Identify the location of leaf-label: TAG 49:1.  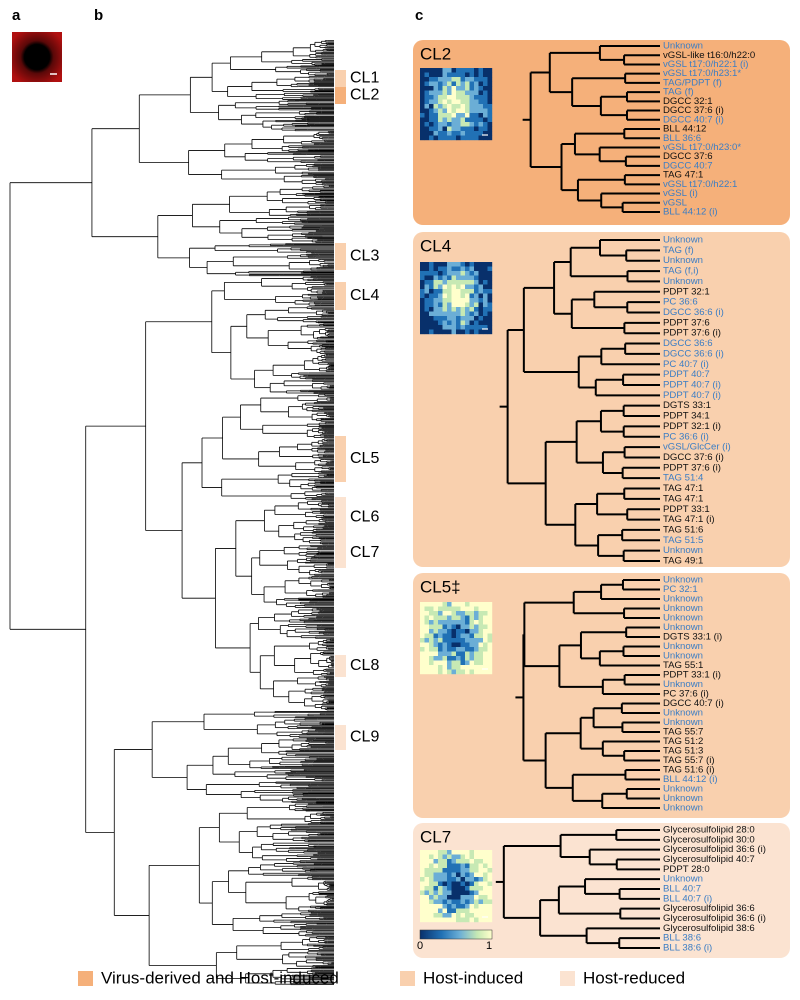
(683, 561).